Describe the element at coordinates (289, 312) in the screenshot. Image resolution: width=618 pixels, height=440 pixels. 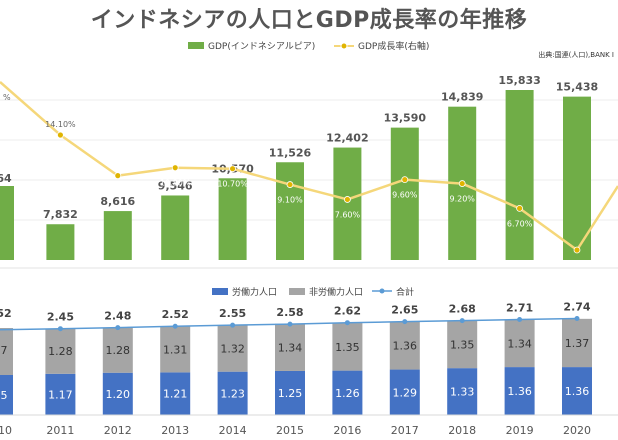
I see `total-value-label: 2.58` at that location.